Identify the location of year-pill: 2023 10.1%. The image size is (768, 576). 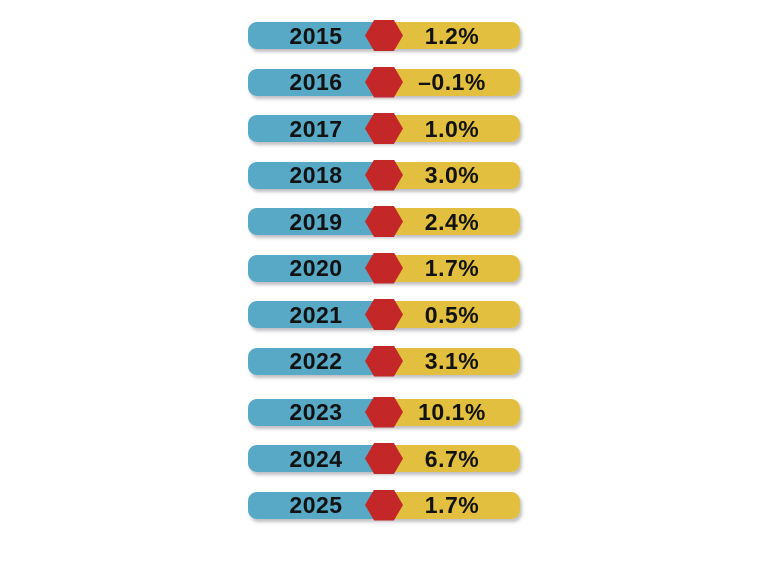
(384, 412).